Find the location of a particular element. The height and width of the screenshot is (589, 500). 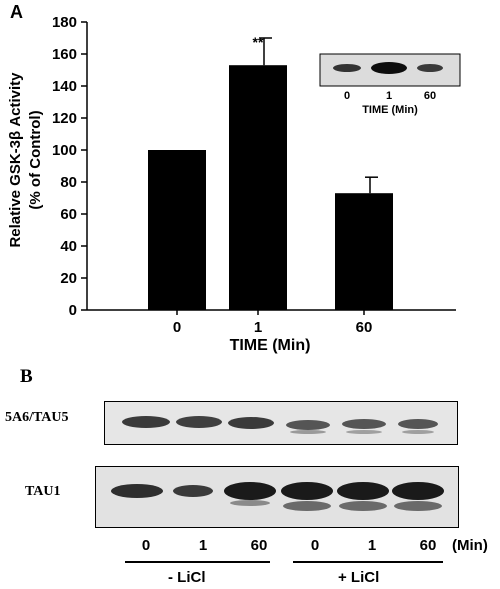

y-tick-label: 180 is located at coordinates (64, 22).